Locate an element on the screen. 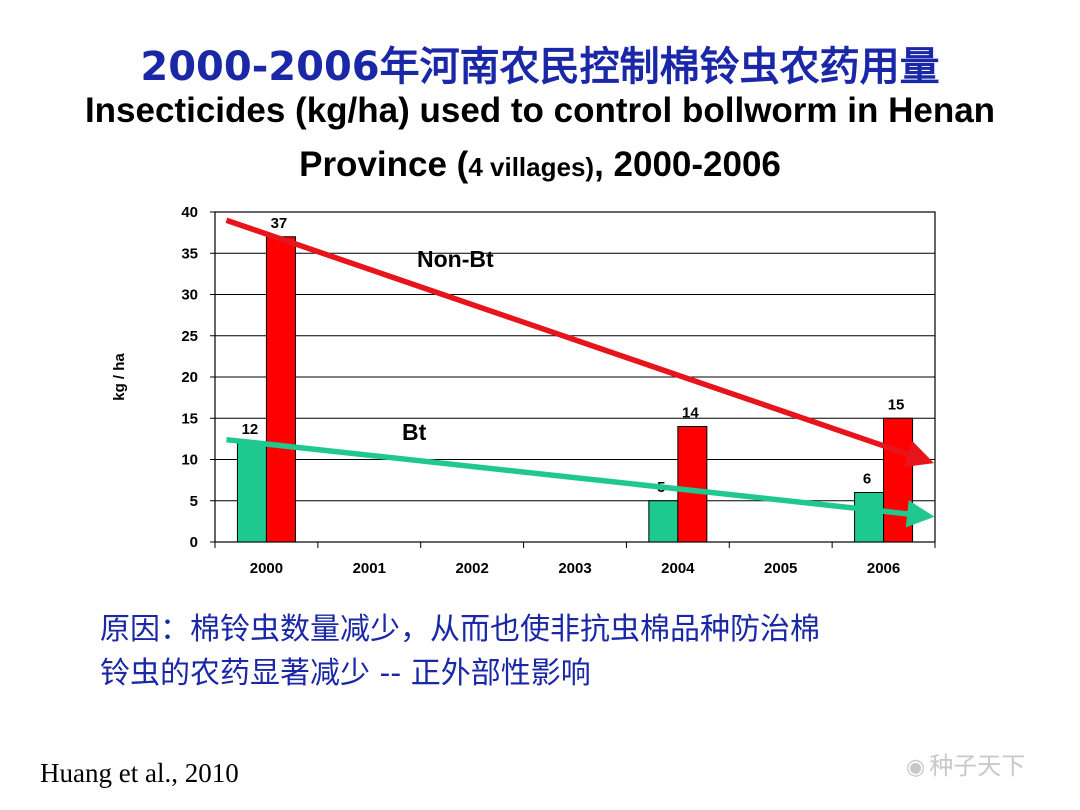  y-tick-label: 20 is located at coordinates (189, 377).